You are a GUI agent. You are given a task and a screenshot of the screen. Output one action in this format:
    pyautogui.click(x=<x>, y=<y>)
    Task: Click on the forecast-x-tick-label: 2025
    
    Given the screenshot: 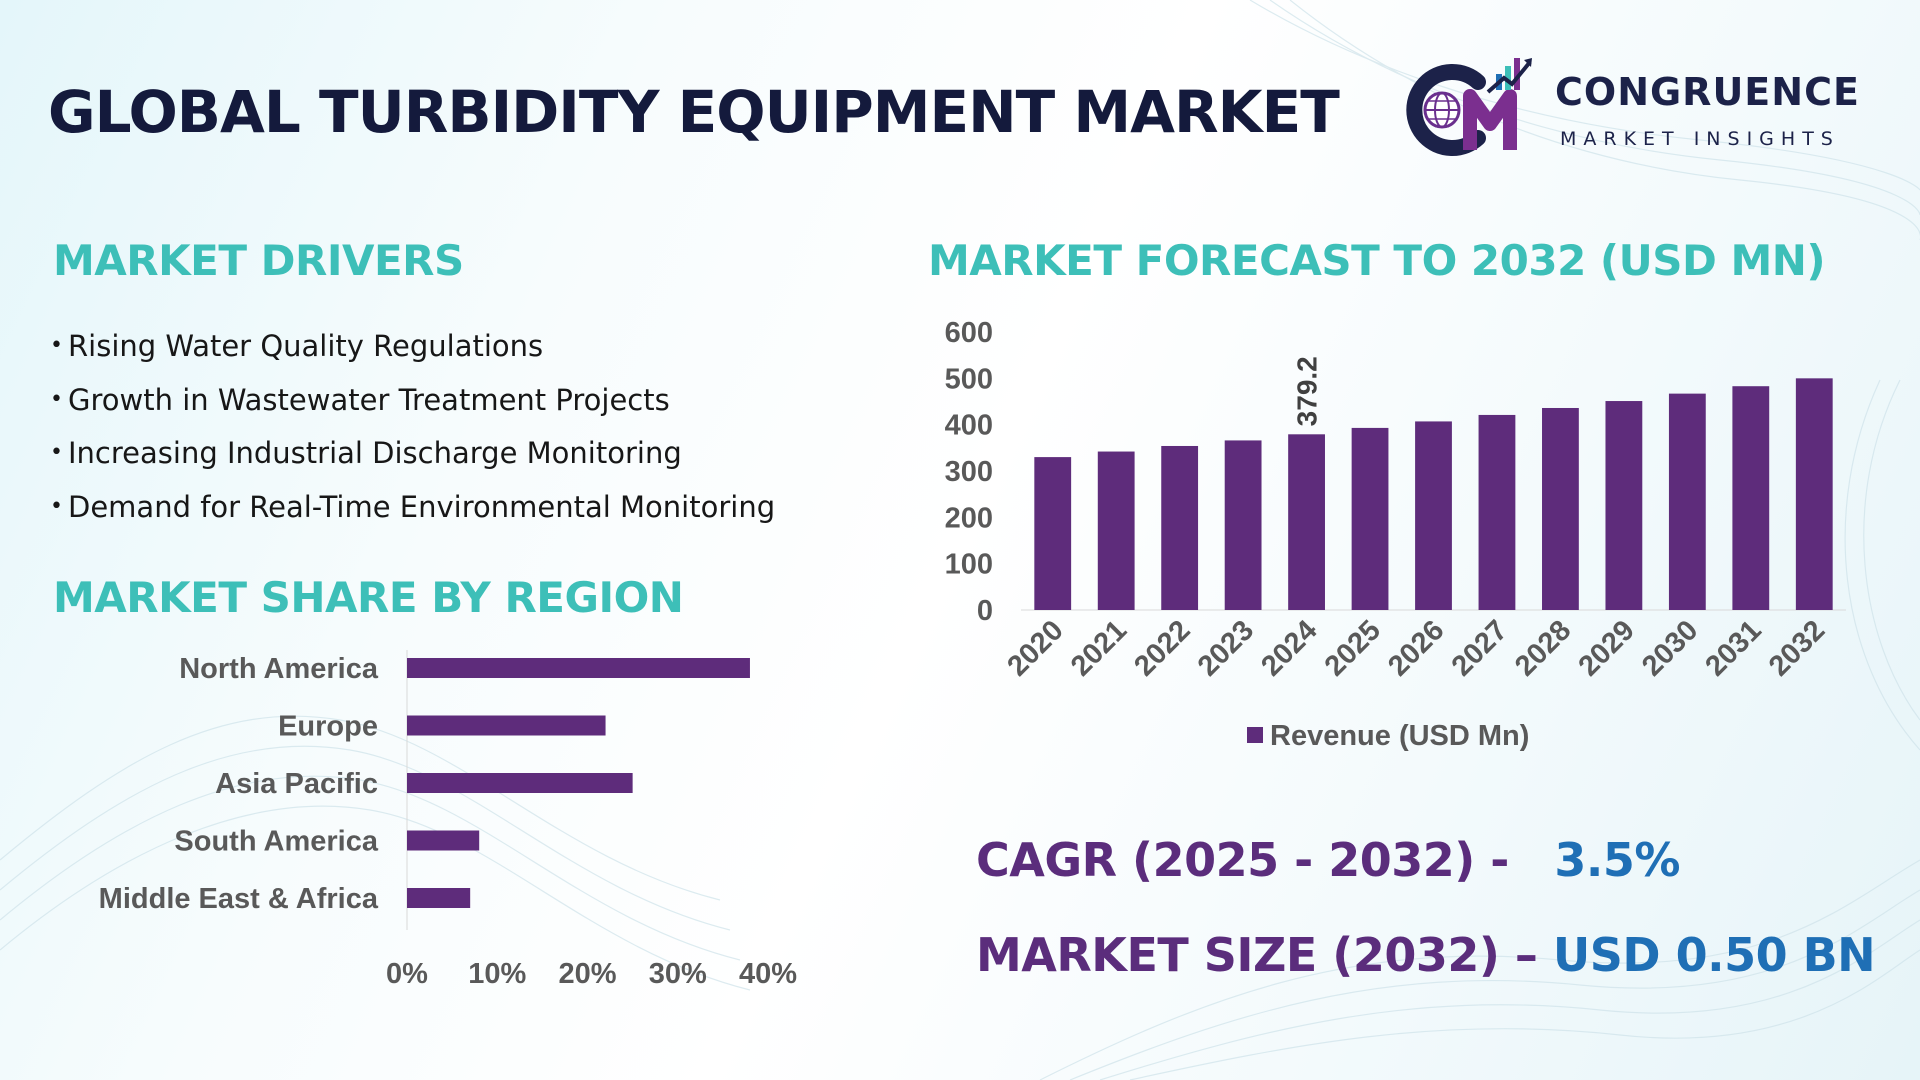 What is the action you would take?
    pyautogui.click(x=1353, y=648)
    